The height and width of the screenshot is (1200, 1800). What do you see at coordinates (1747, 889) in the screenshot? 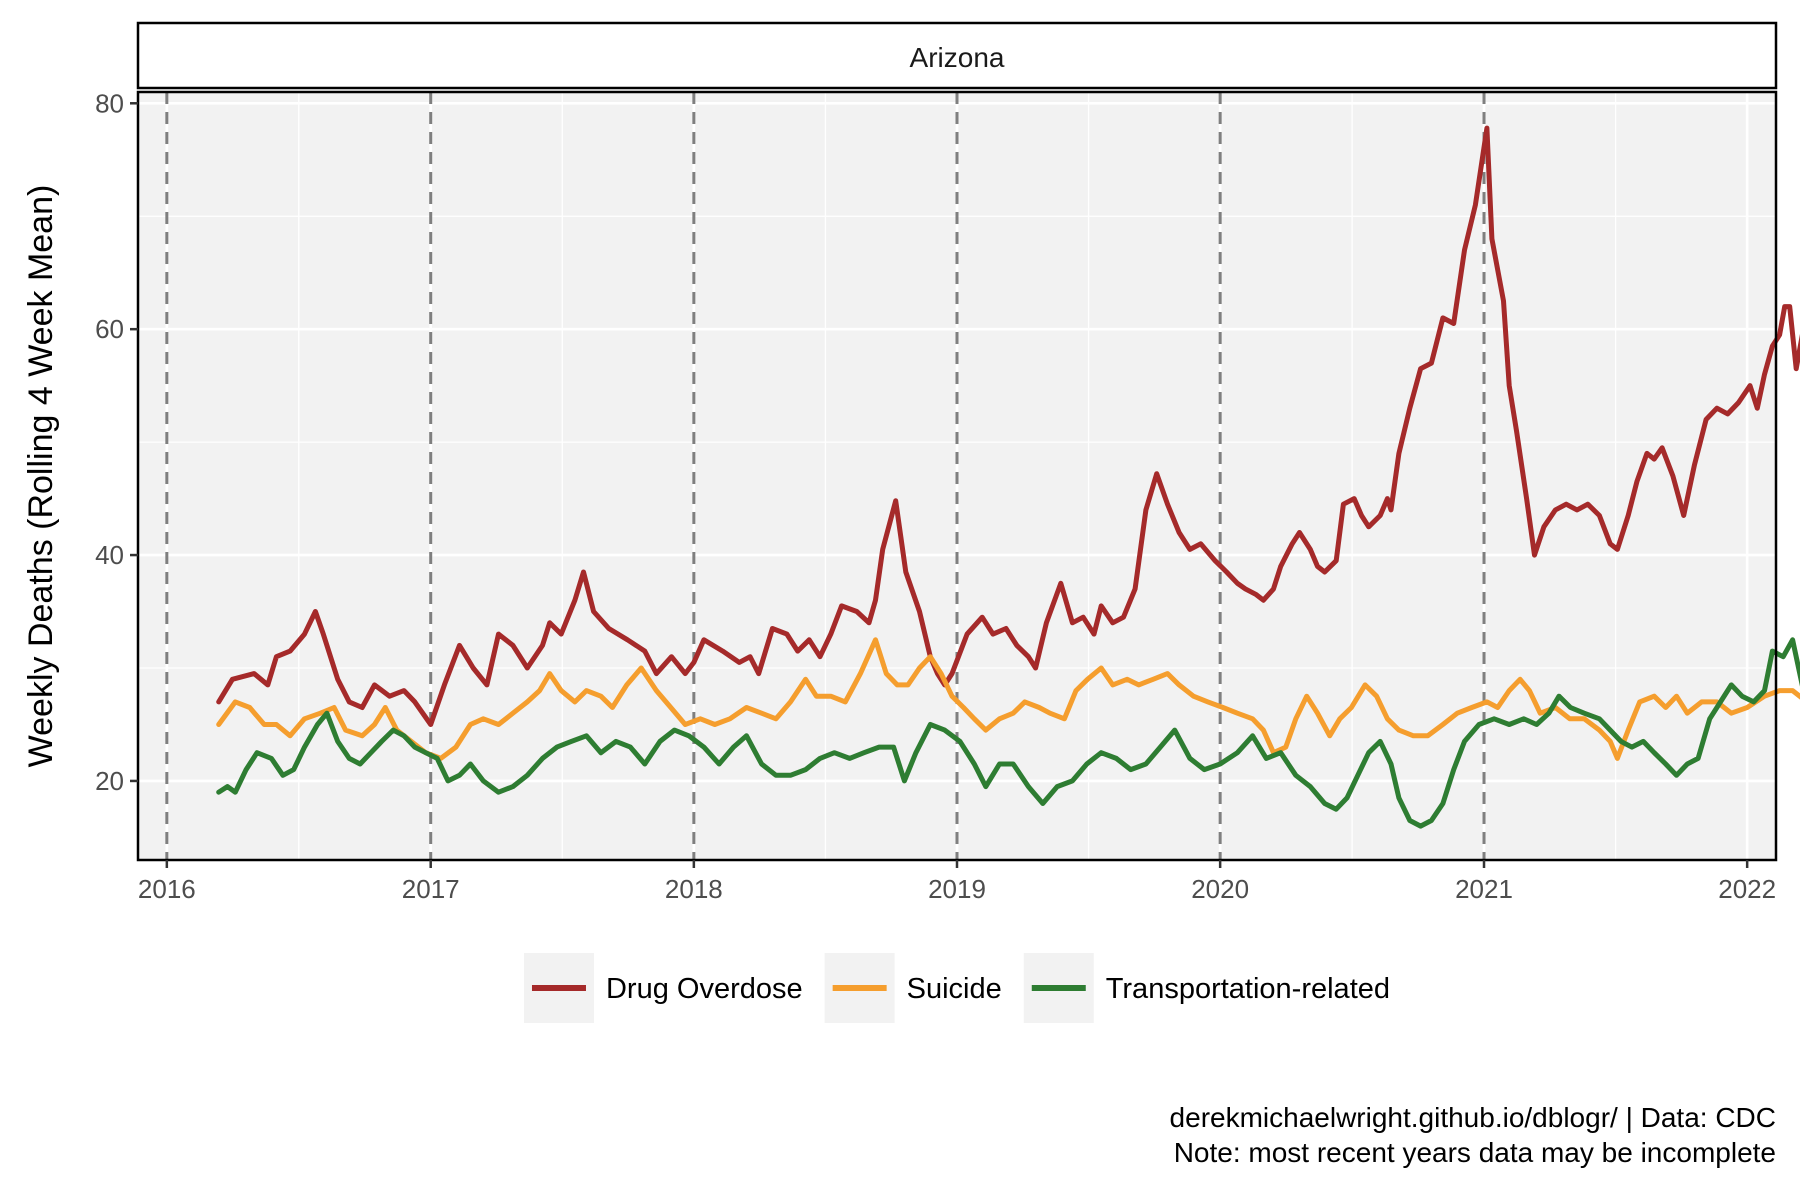
I see `x-tick-label: 2022` at bounding box center [1747, 889].